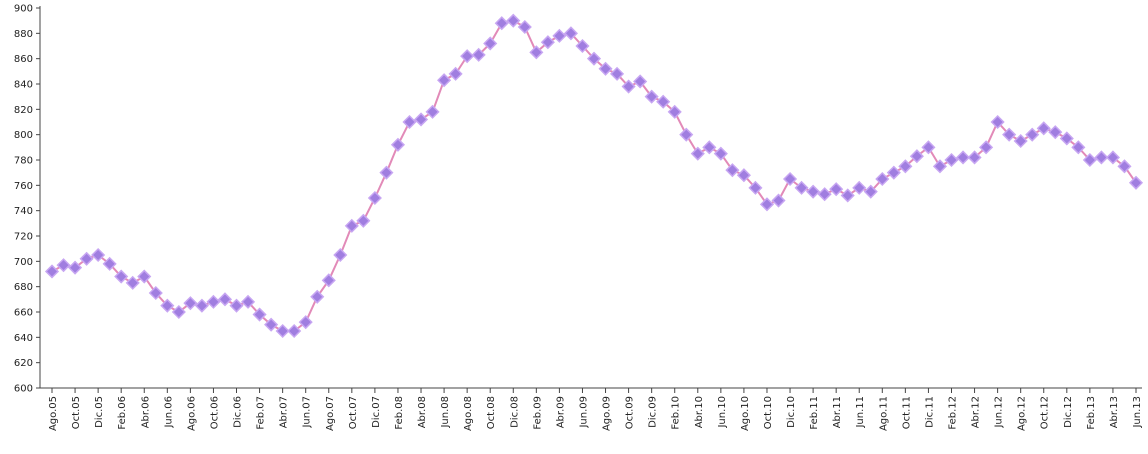  What do you see at coordinates (560, 412) in the screenshot?
I see `x-tick-label: Abr.09` at bounding box center [560, 412].